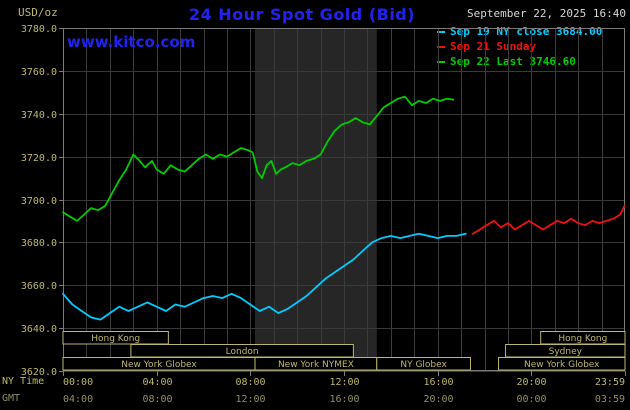 The width and height of the screenshot is (630, 410). What do you see at coordinates (344, 399) in the screenshot?
I see `x-tick-label-gmt: 16:00` at bounding box center [344, 399].